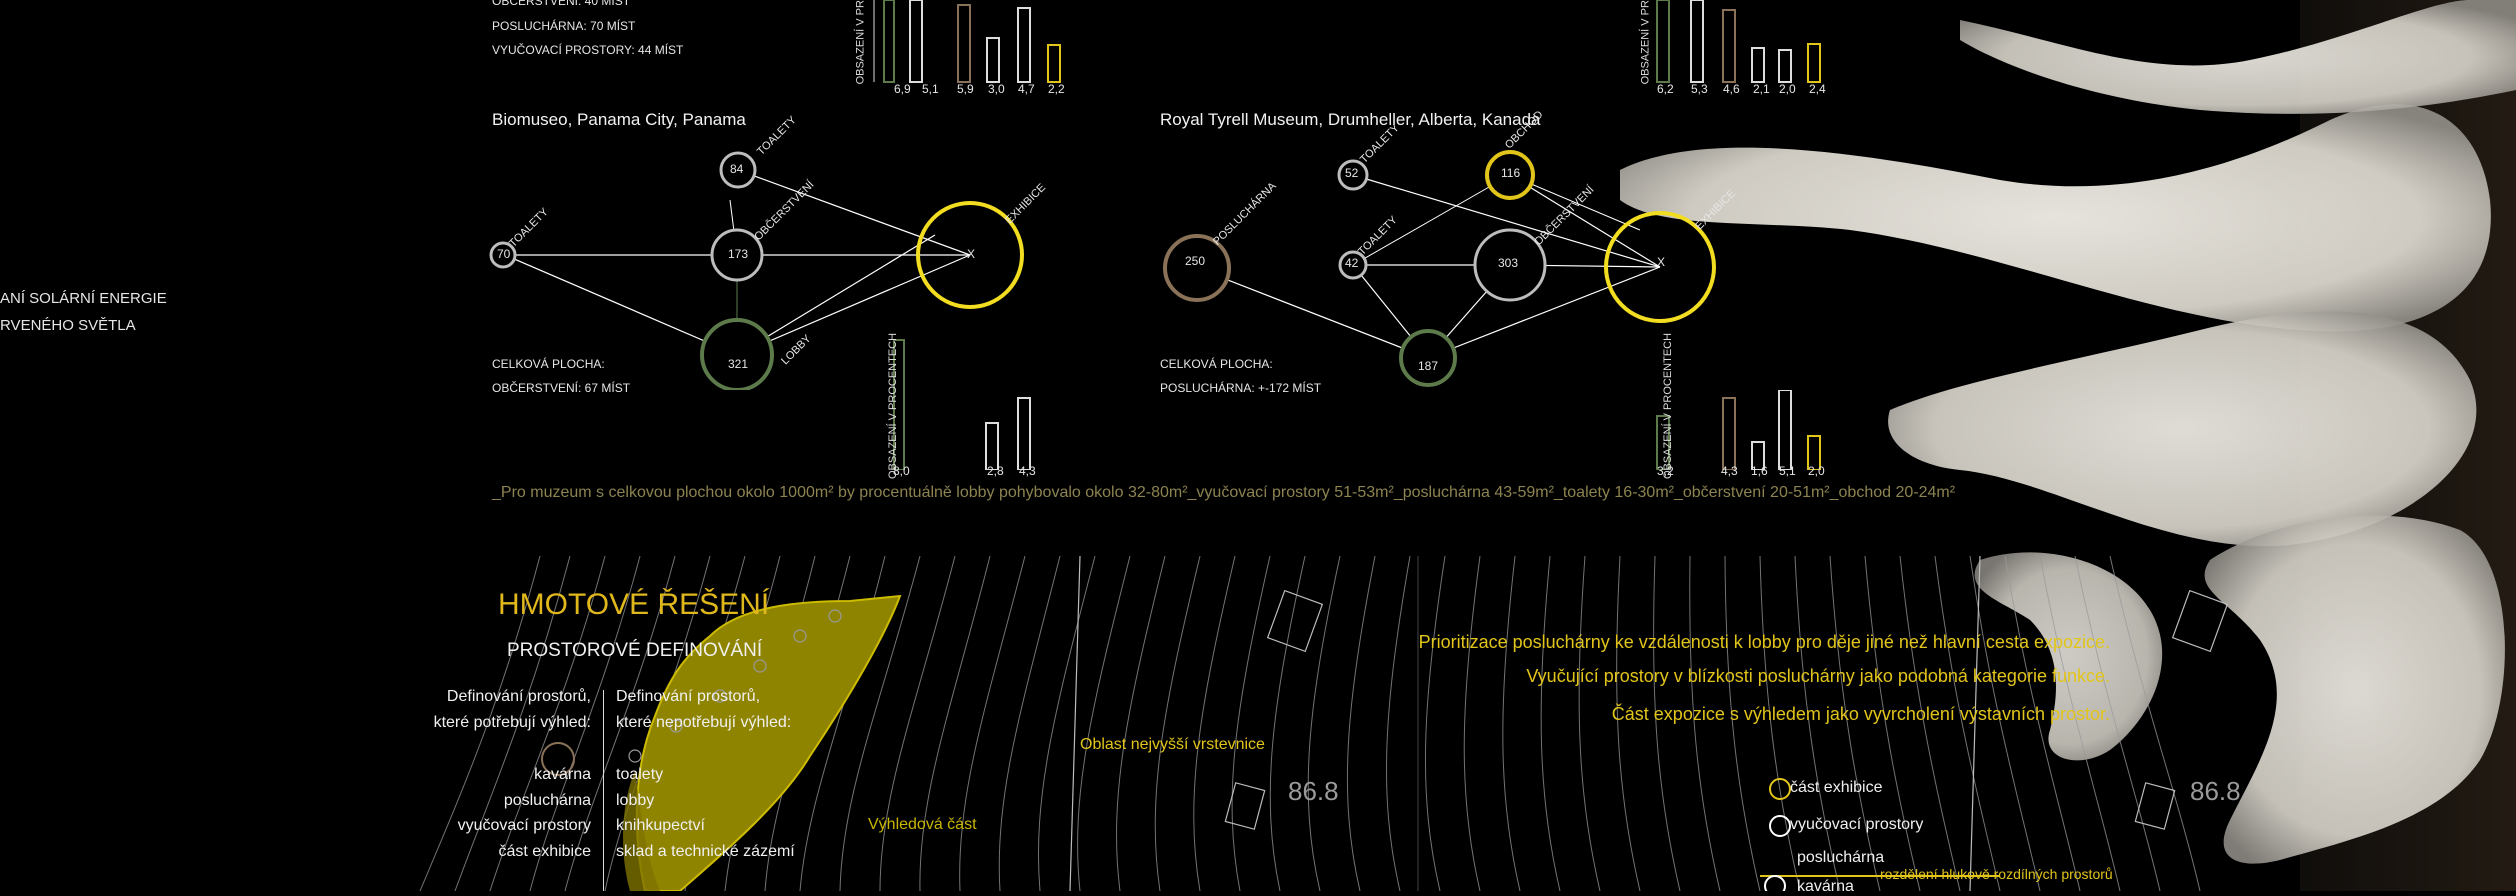  Describe the element at coordinates (524, 825) in the screenshot. I see `list-item: vyučovací prostory` at that location.